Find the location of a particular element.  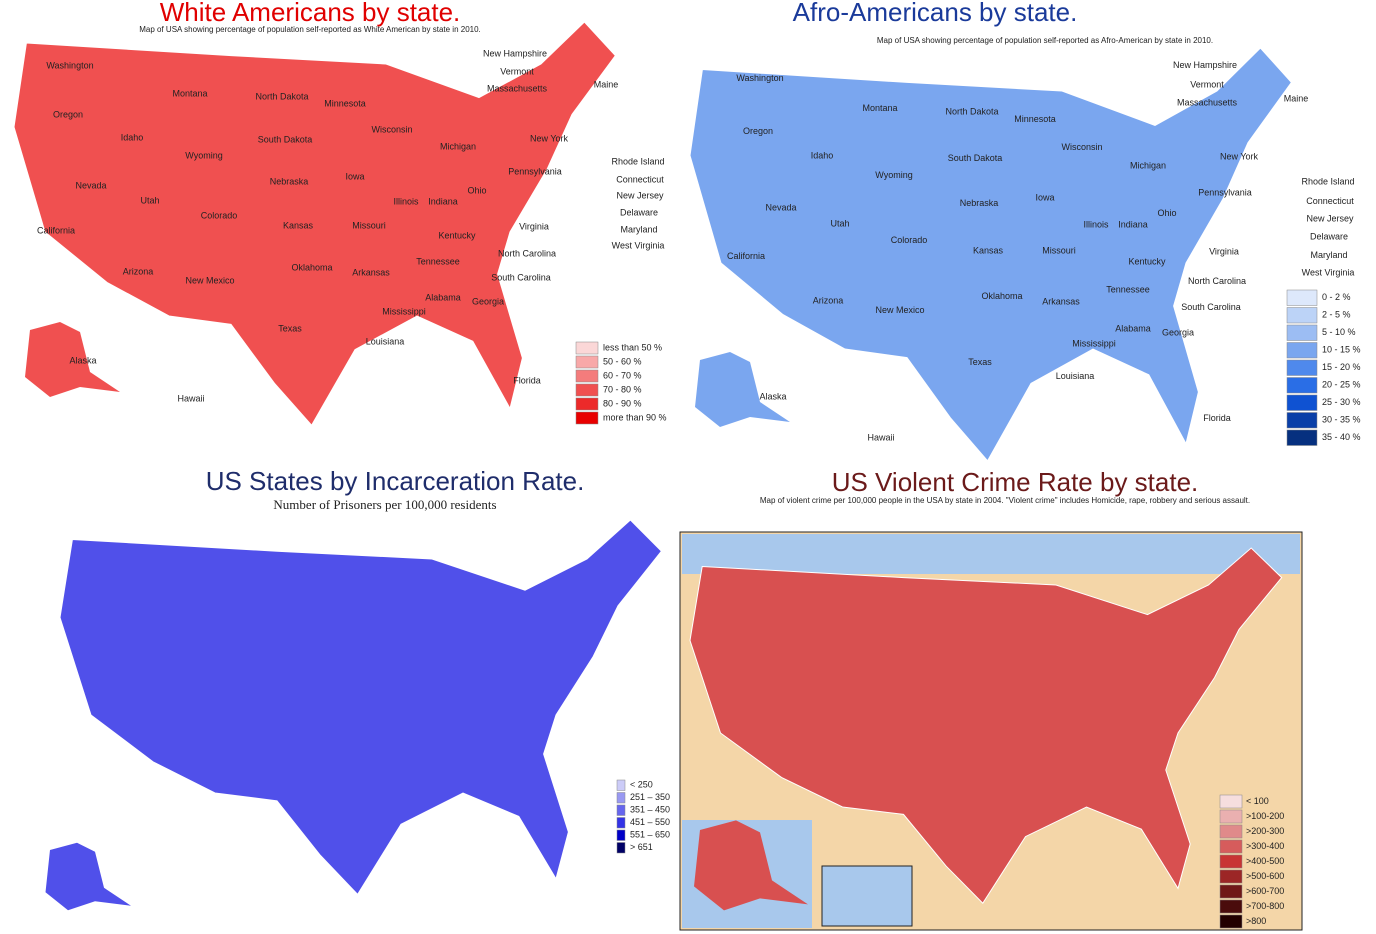

legend-label: 15 - 20 % is located at coordinates (1341, 367).